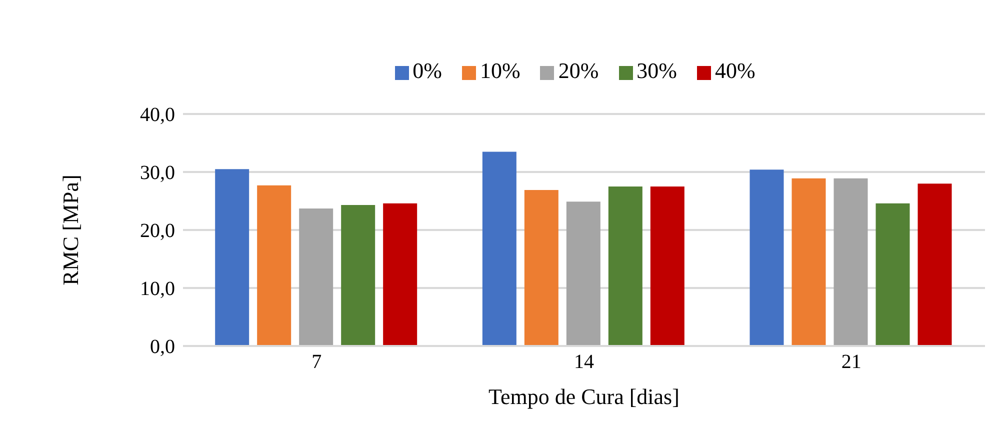 This screenshot has height=426, width=999. I want to click on legend-label: 20%, so click(578, 70).